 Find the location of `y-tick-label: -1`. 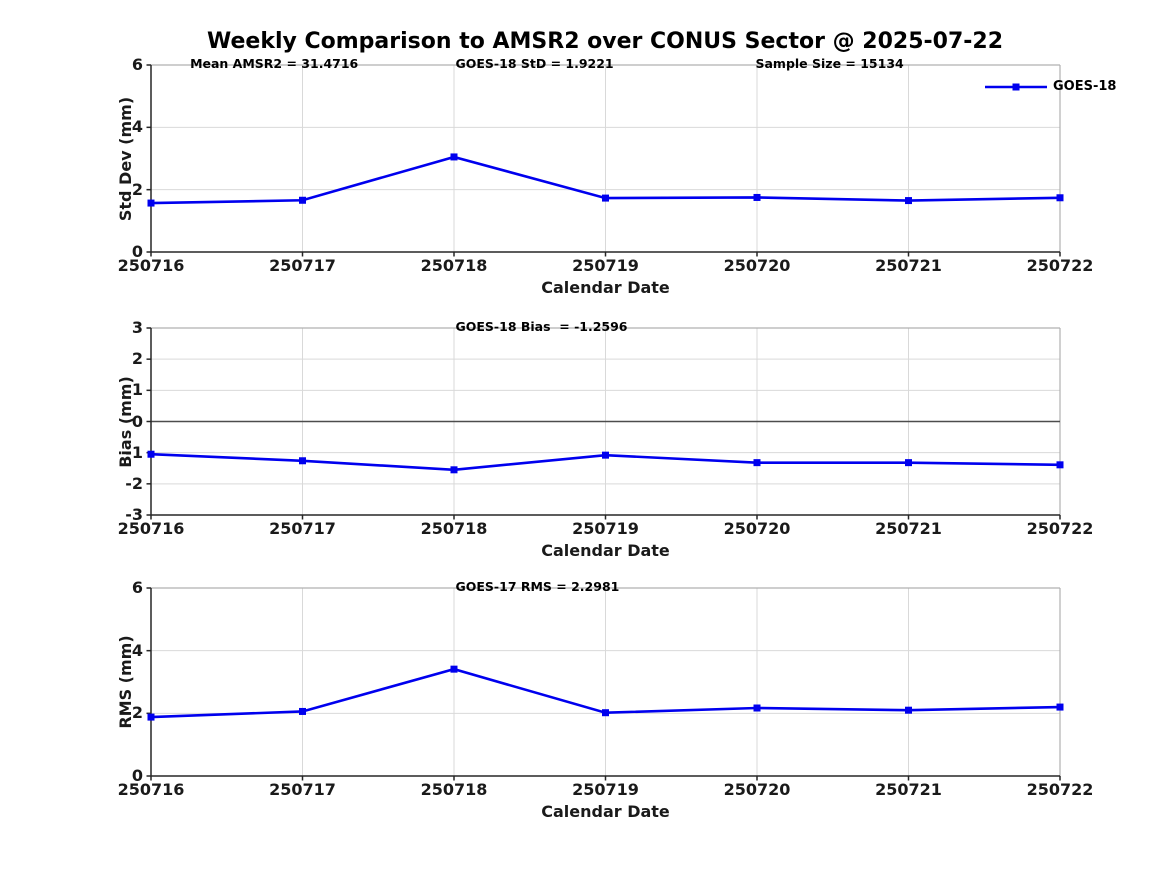

y-tick-label: -1 is located at coordinates (134, 452).